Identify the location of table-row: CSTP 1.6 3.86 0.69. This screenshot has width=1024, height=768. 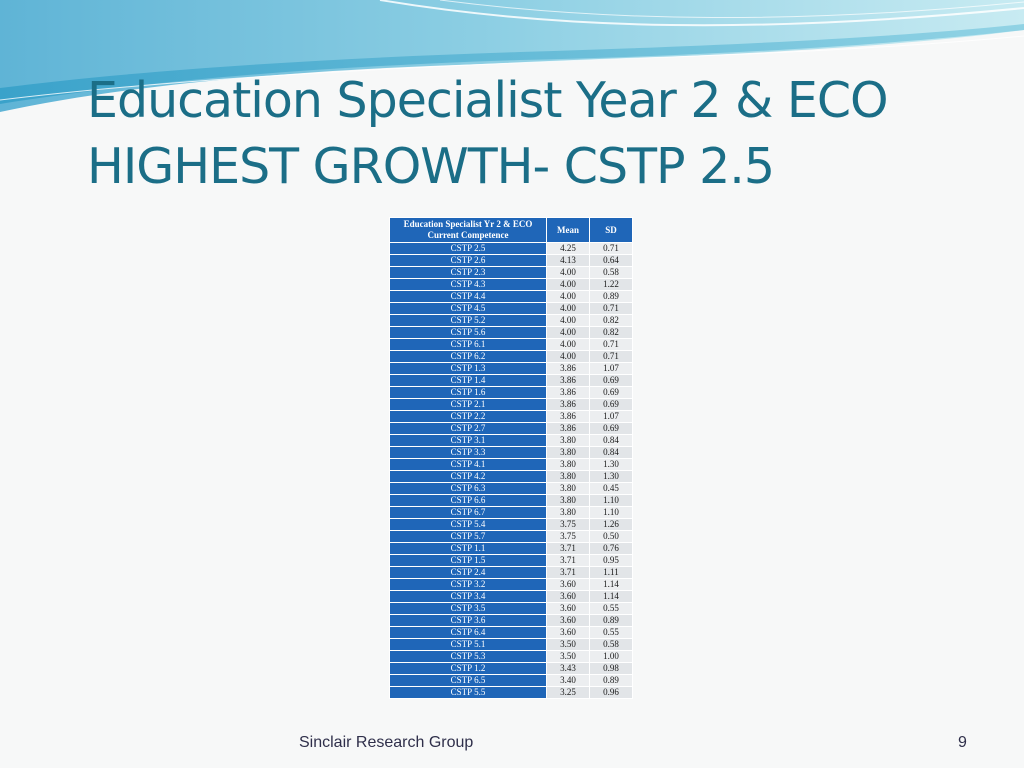
(511, 392).